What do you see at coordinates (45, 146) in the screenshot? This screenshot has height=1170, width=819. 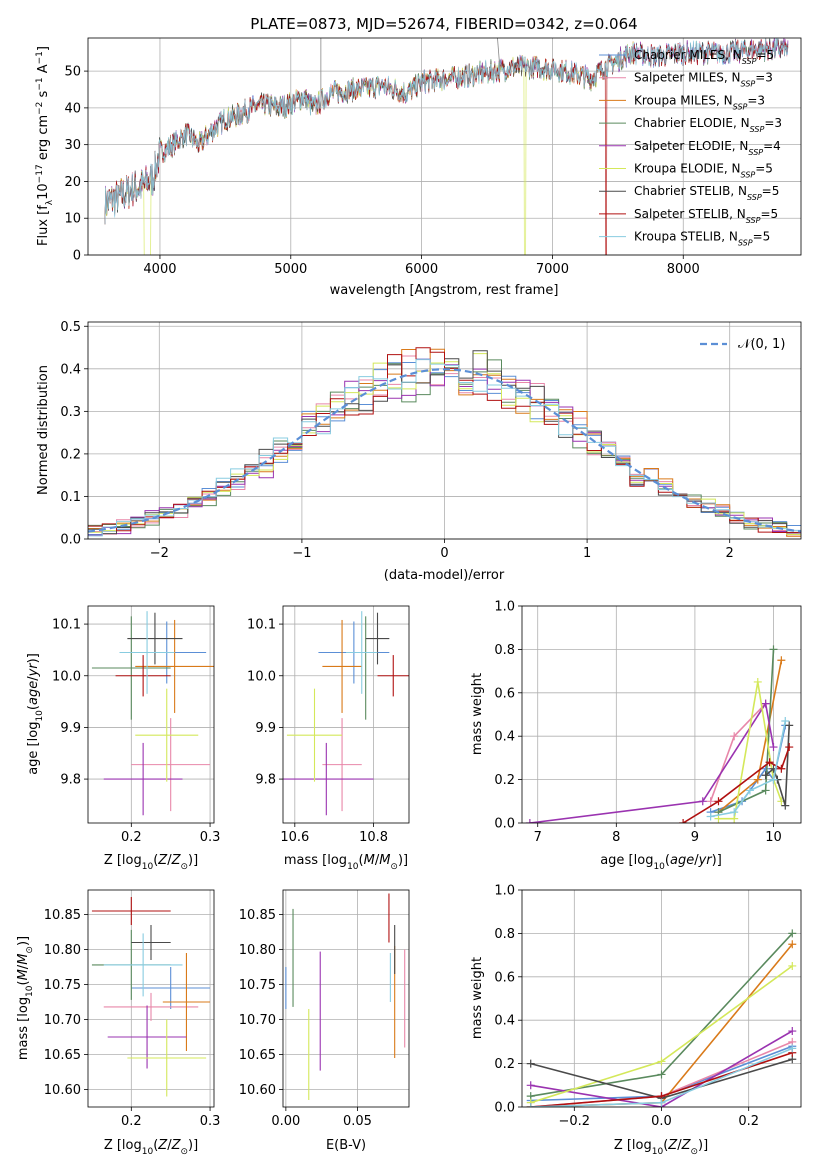 I see `spectrum-ylabel: Flux [fλ10−17 erg cm−2 s−1 A−1]` at bounding box center [45, 146].